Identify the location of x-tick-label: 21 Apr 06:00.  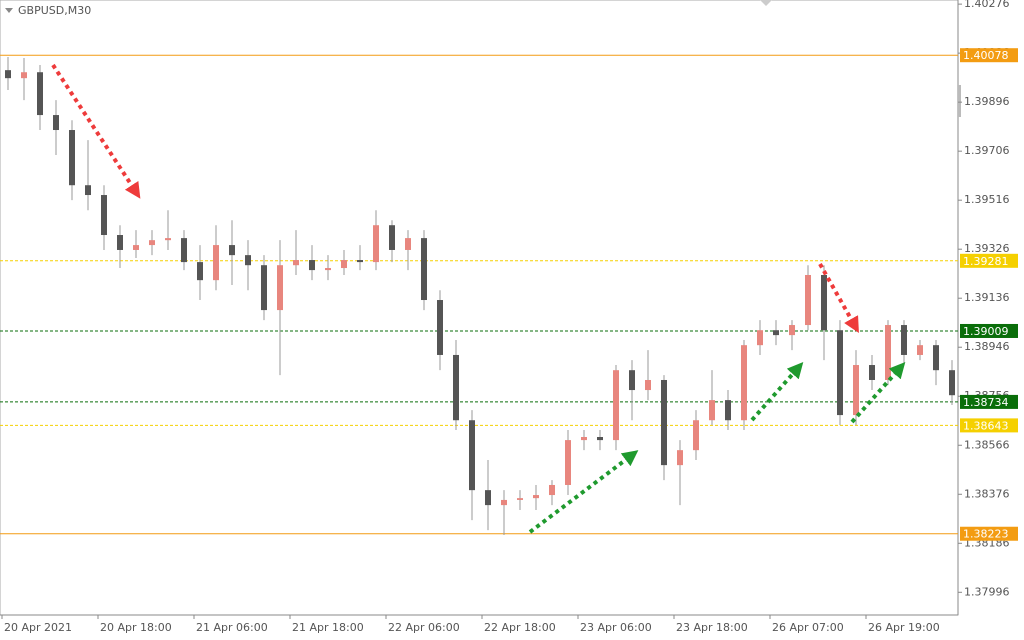
(232, 627).